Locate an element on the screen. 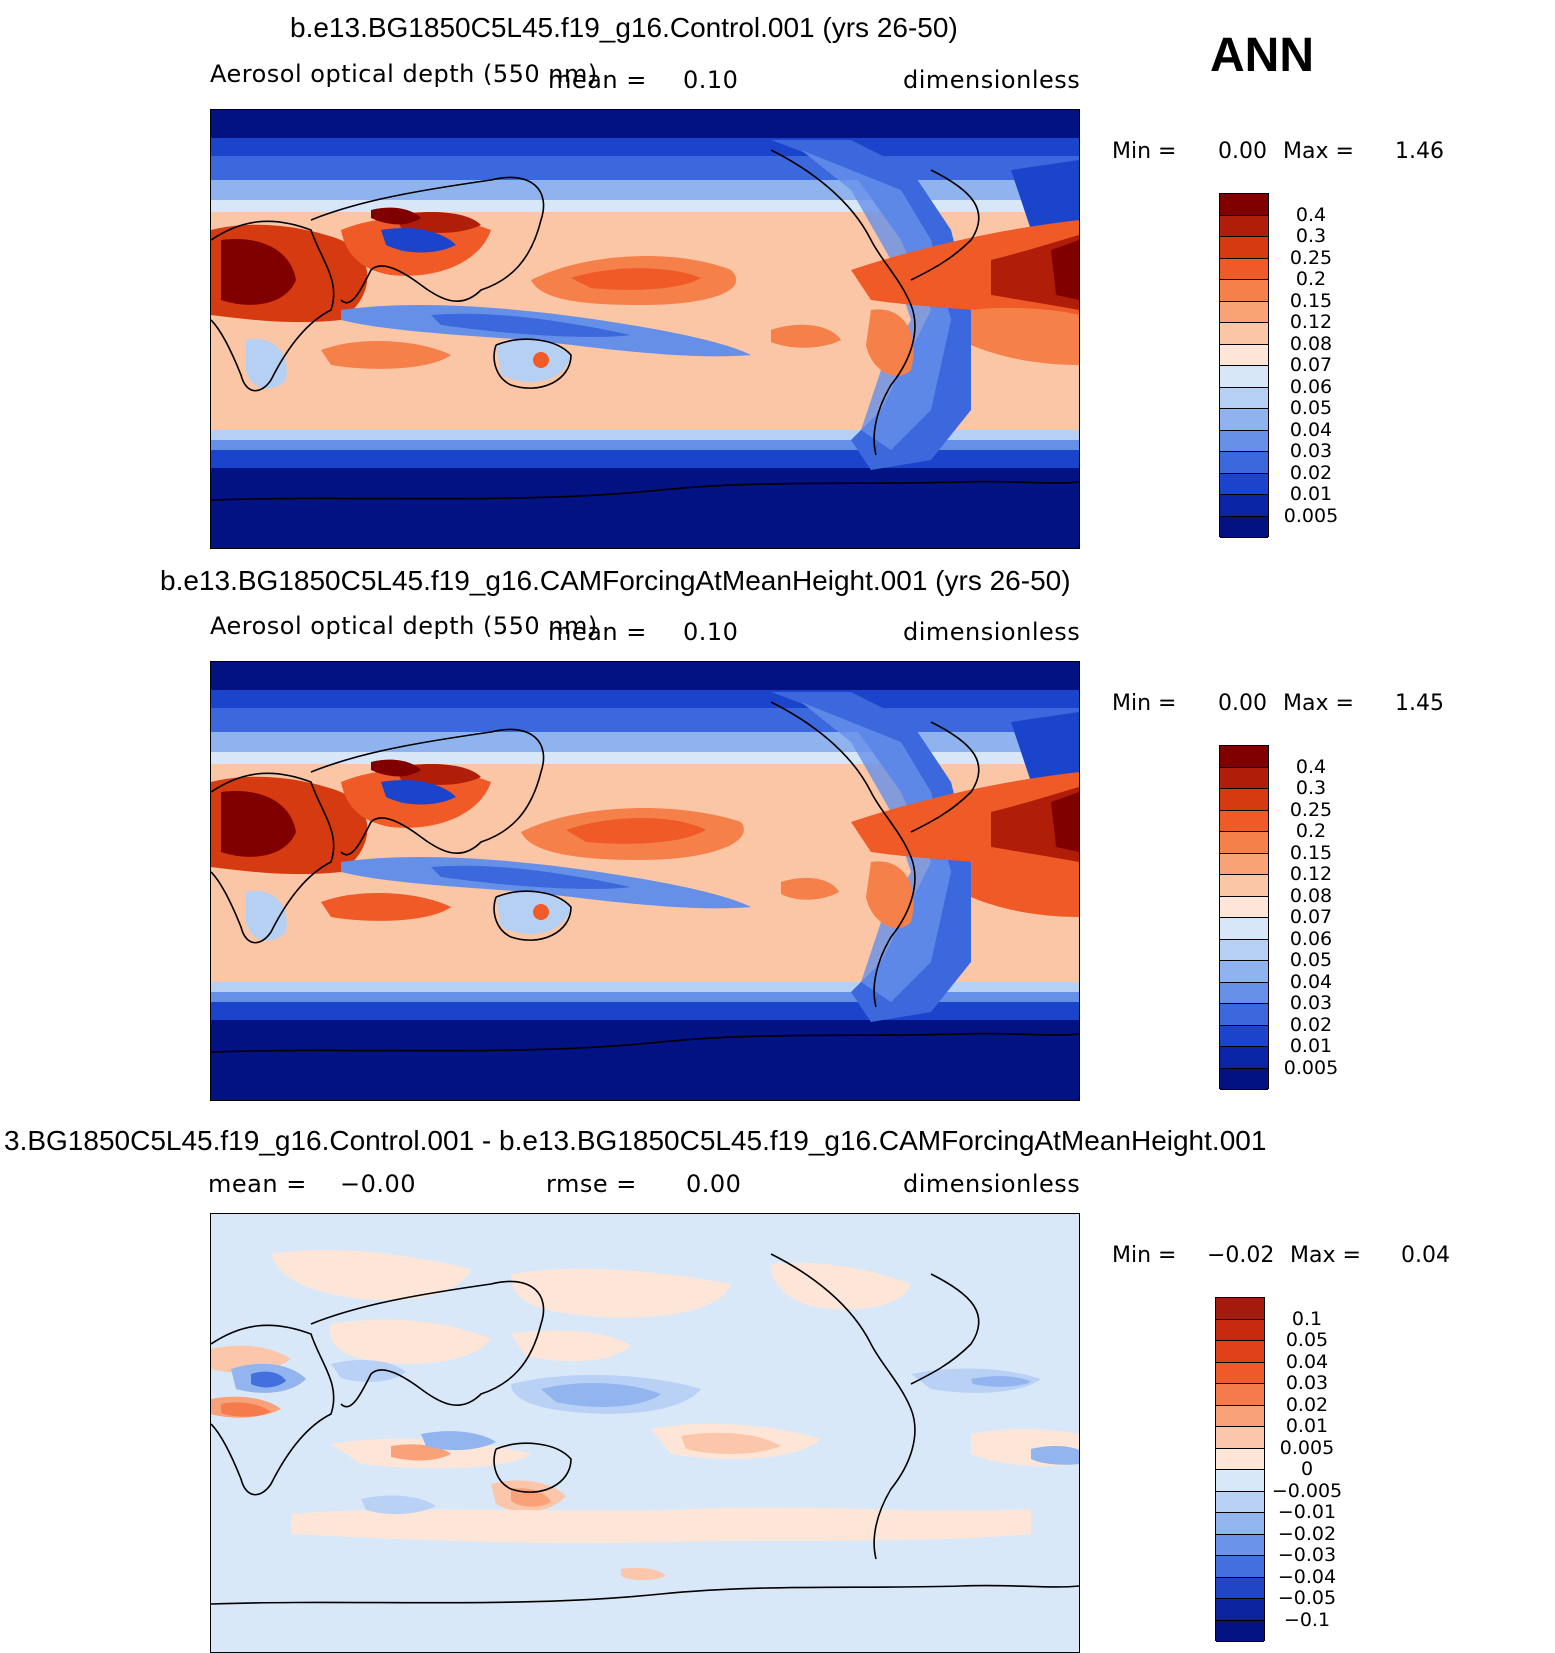 This screenshot has height=1653, width=1555. colorbar-tick-label: 0.3 is located at coordinates (1311, 236).